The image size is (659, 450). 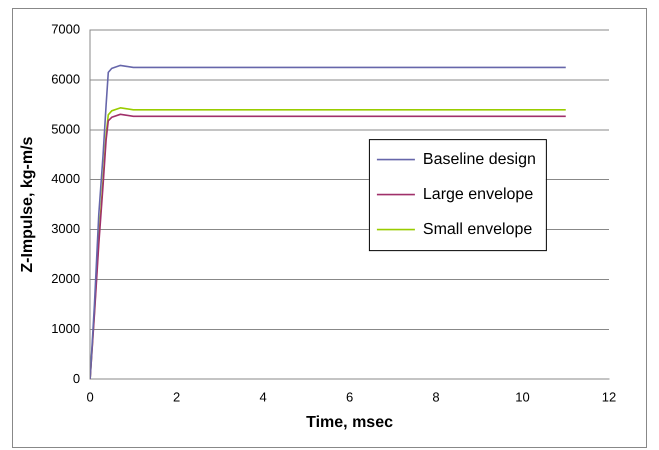 I want to click on y-tick-label: 7000, so click(x=65, y=29).